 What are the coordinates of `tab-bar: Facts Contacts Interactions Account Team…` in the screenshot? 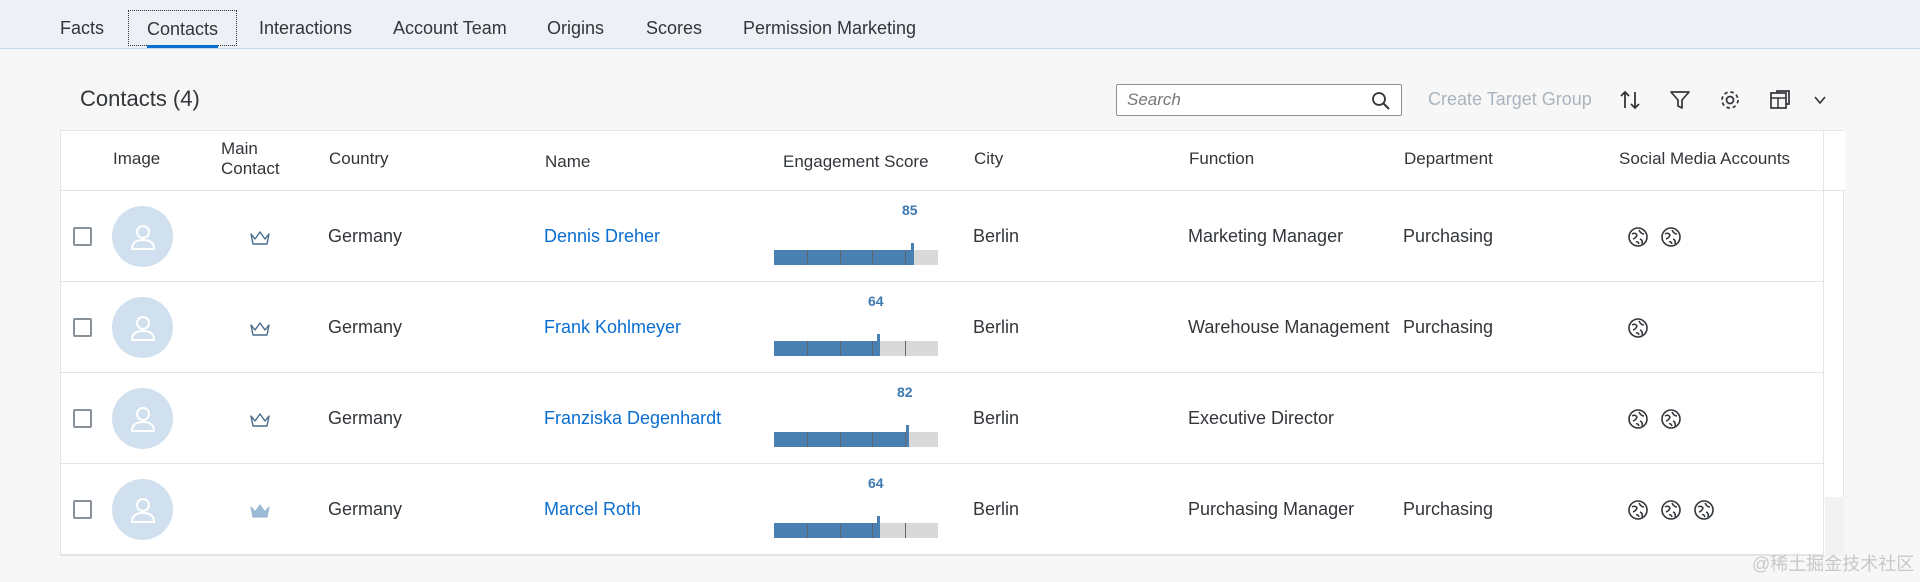 It's located at (960, 24).